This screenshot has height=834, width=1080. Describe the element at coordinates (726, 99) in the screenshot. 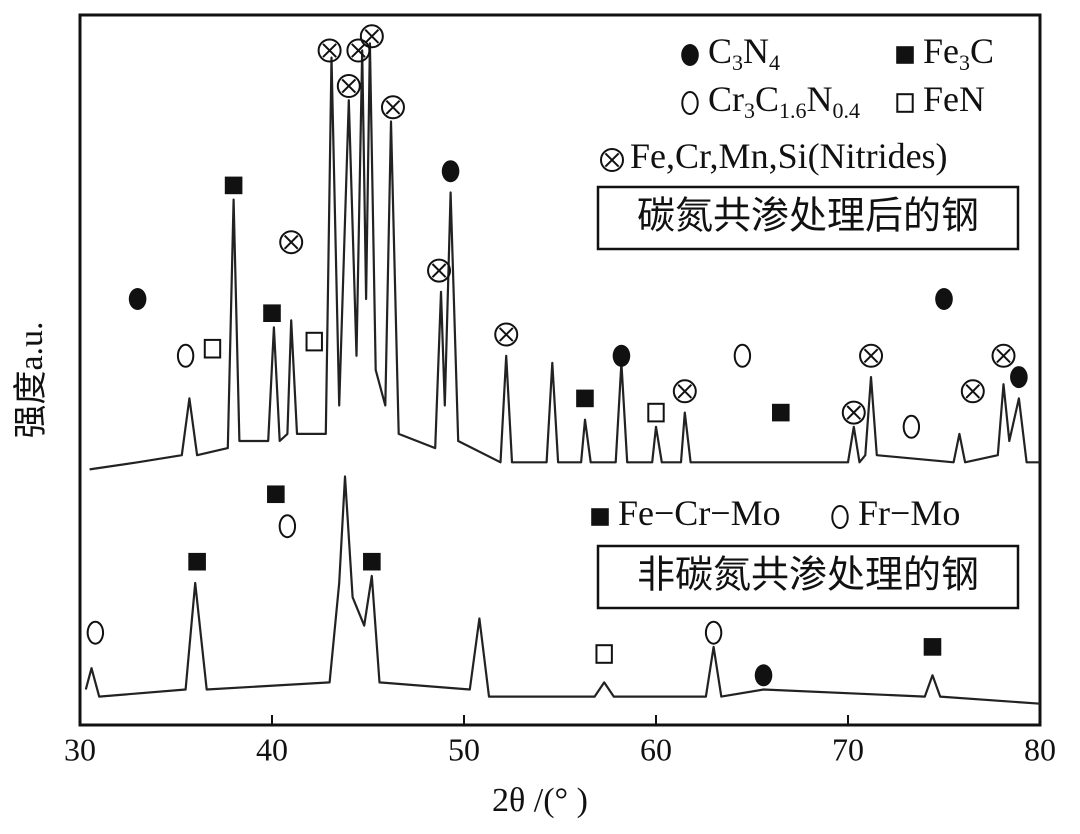

I see `legend-text: Cr` at that location.